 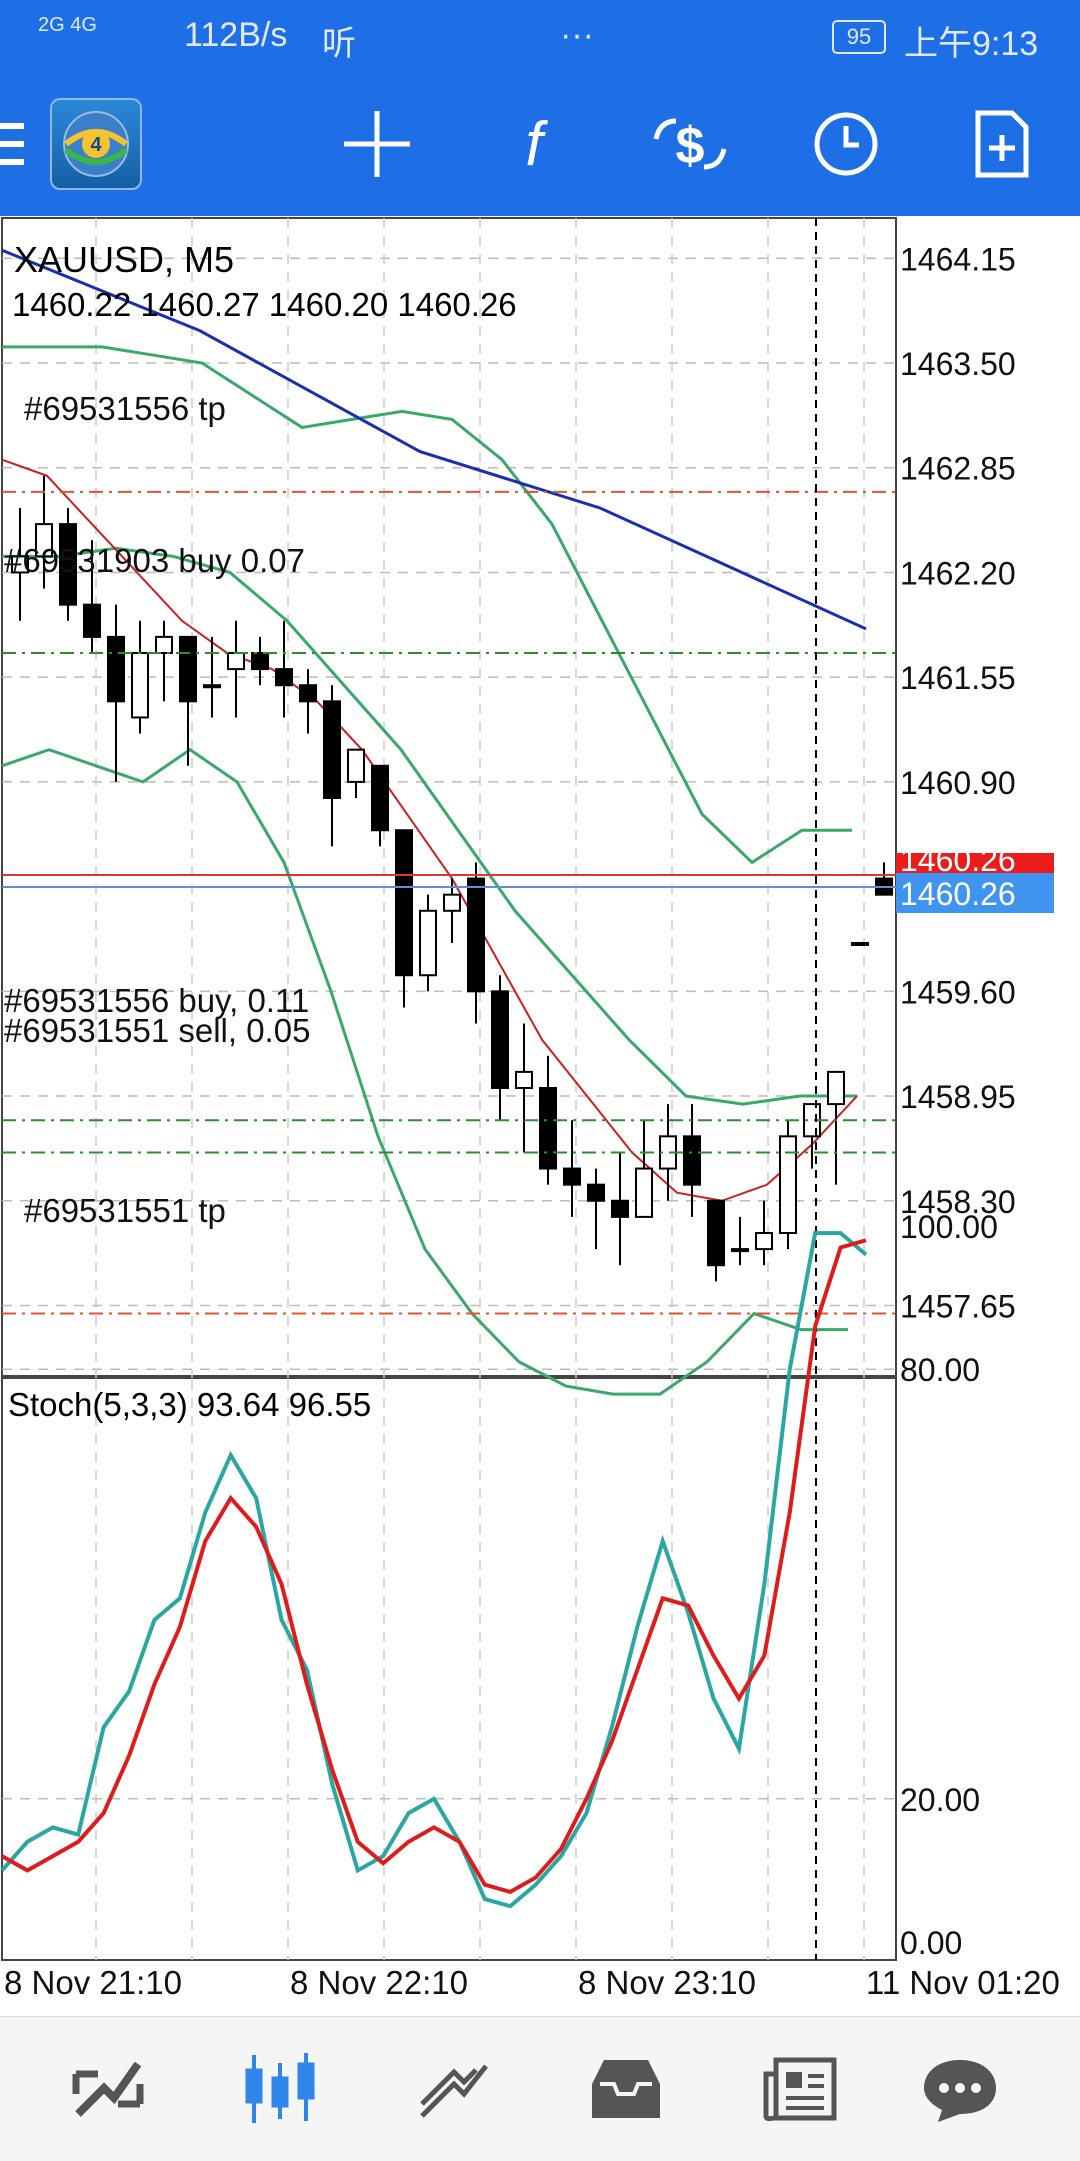 I want to click on crosshair-icon, so click(x=377, y=144).